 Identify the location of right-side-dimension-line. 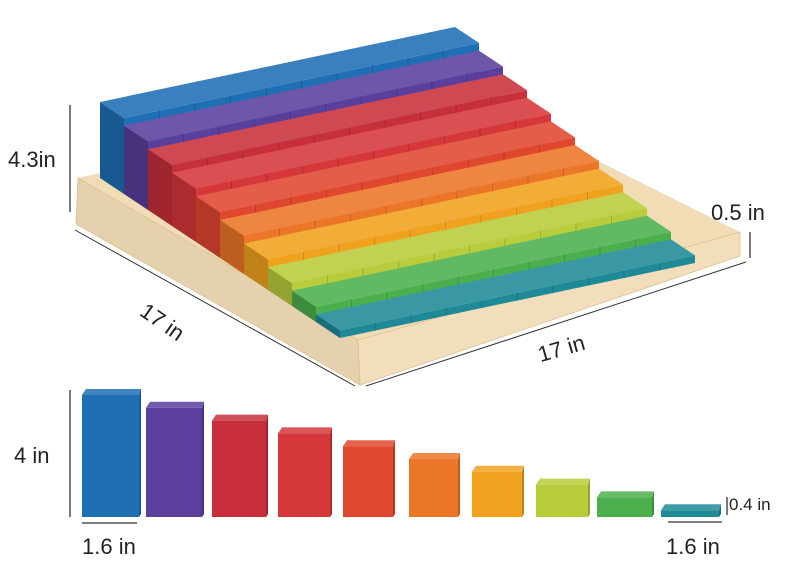
(556, 324).